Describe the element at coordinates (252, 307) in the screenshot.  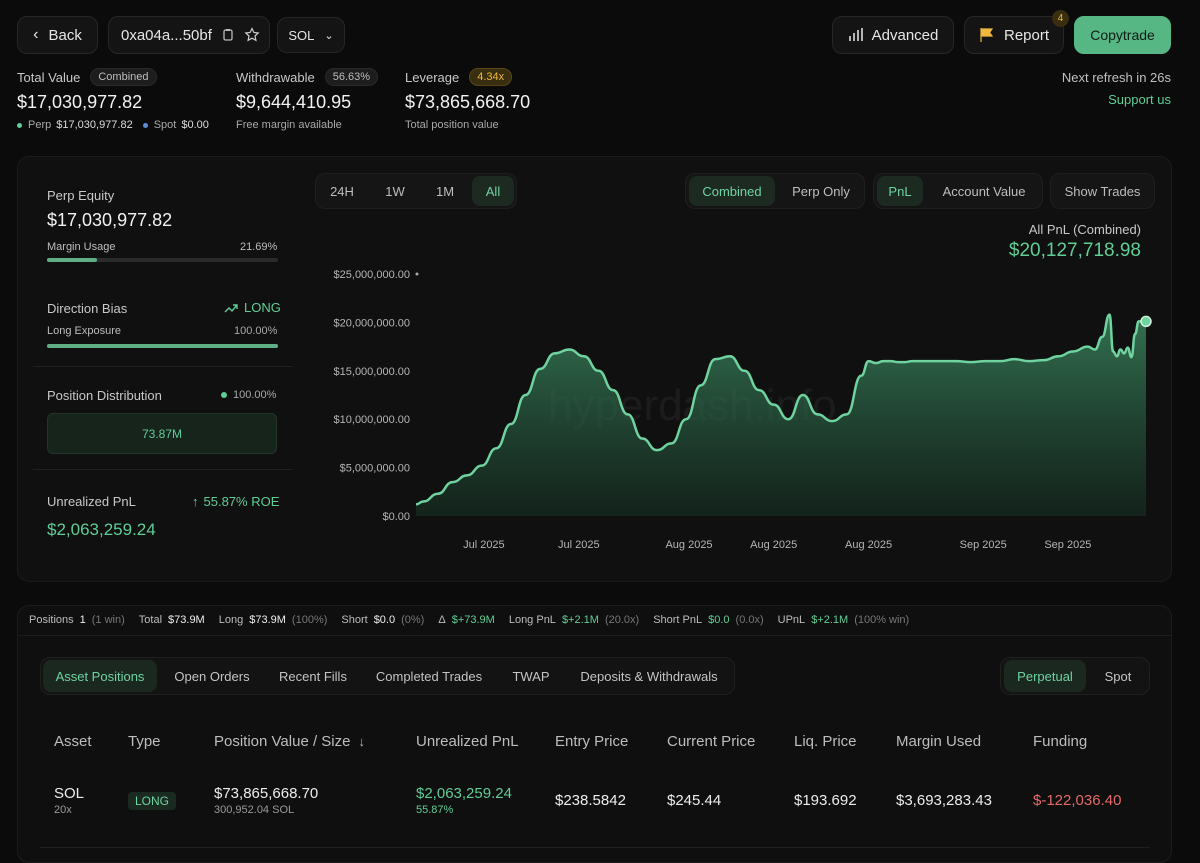
I see `direction-bias-value: LONG` at that location.